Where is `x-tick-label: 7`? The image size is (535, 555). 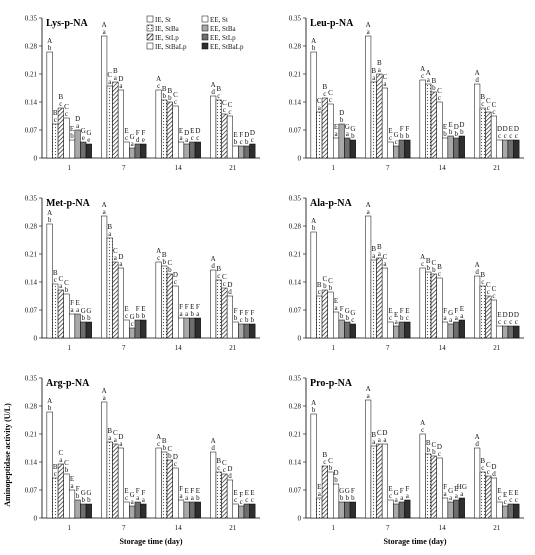
x-tick-label: 7 is located at coordinates (124, 528).